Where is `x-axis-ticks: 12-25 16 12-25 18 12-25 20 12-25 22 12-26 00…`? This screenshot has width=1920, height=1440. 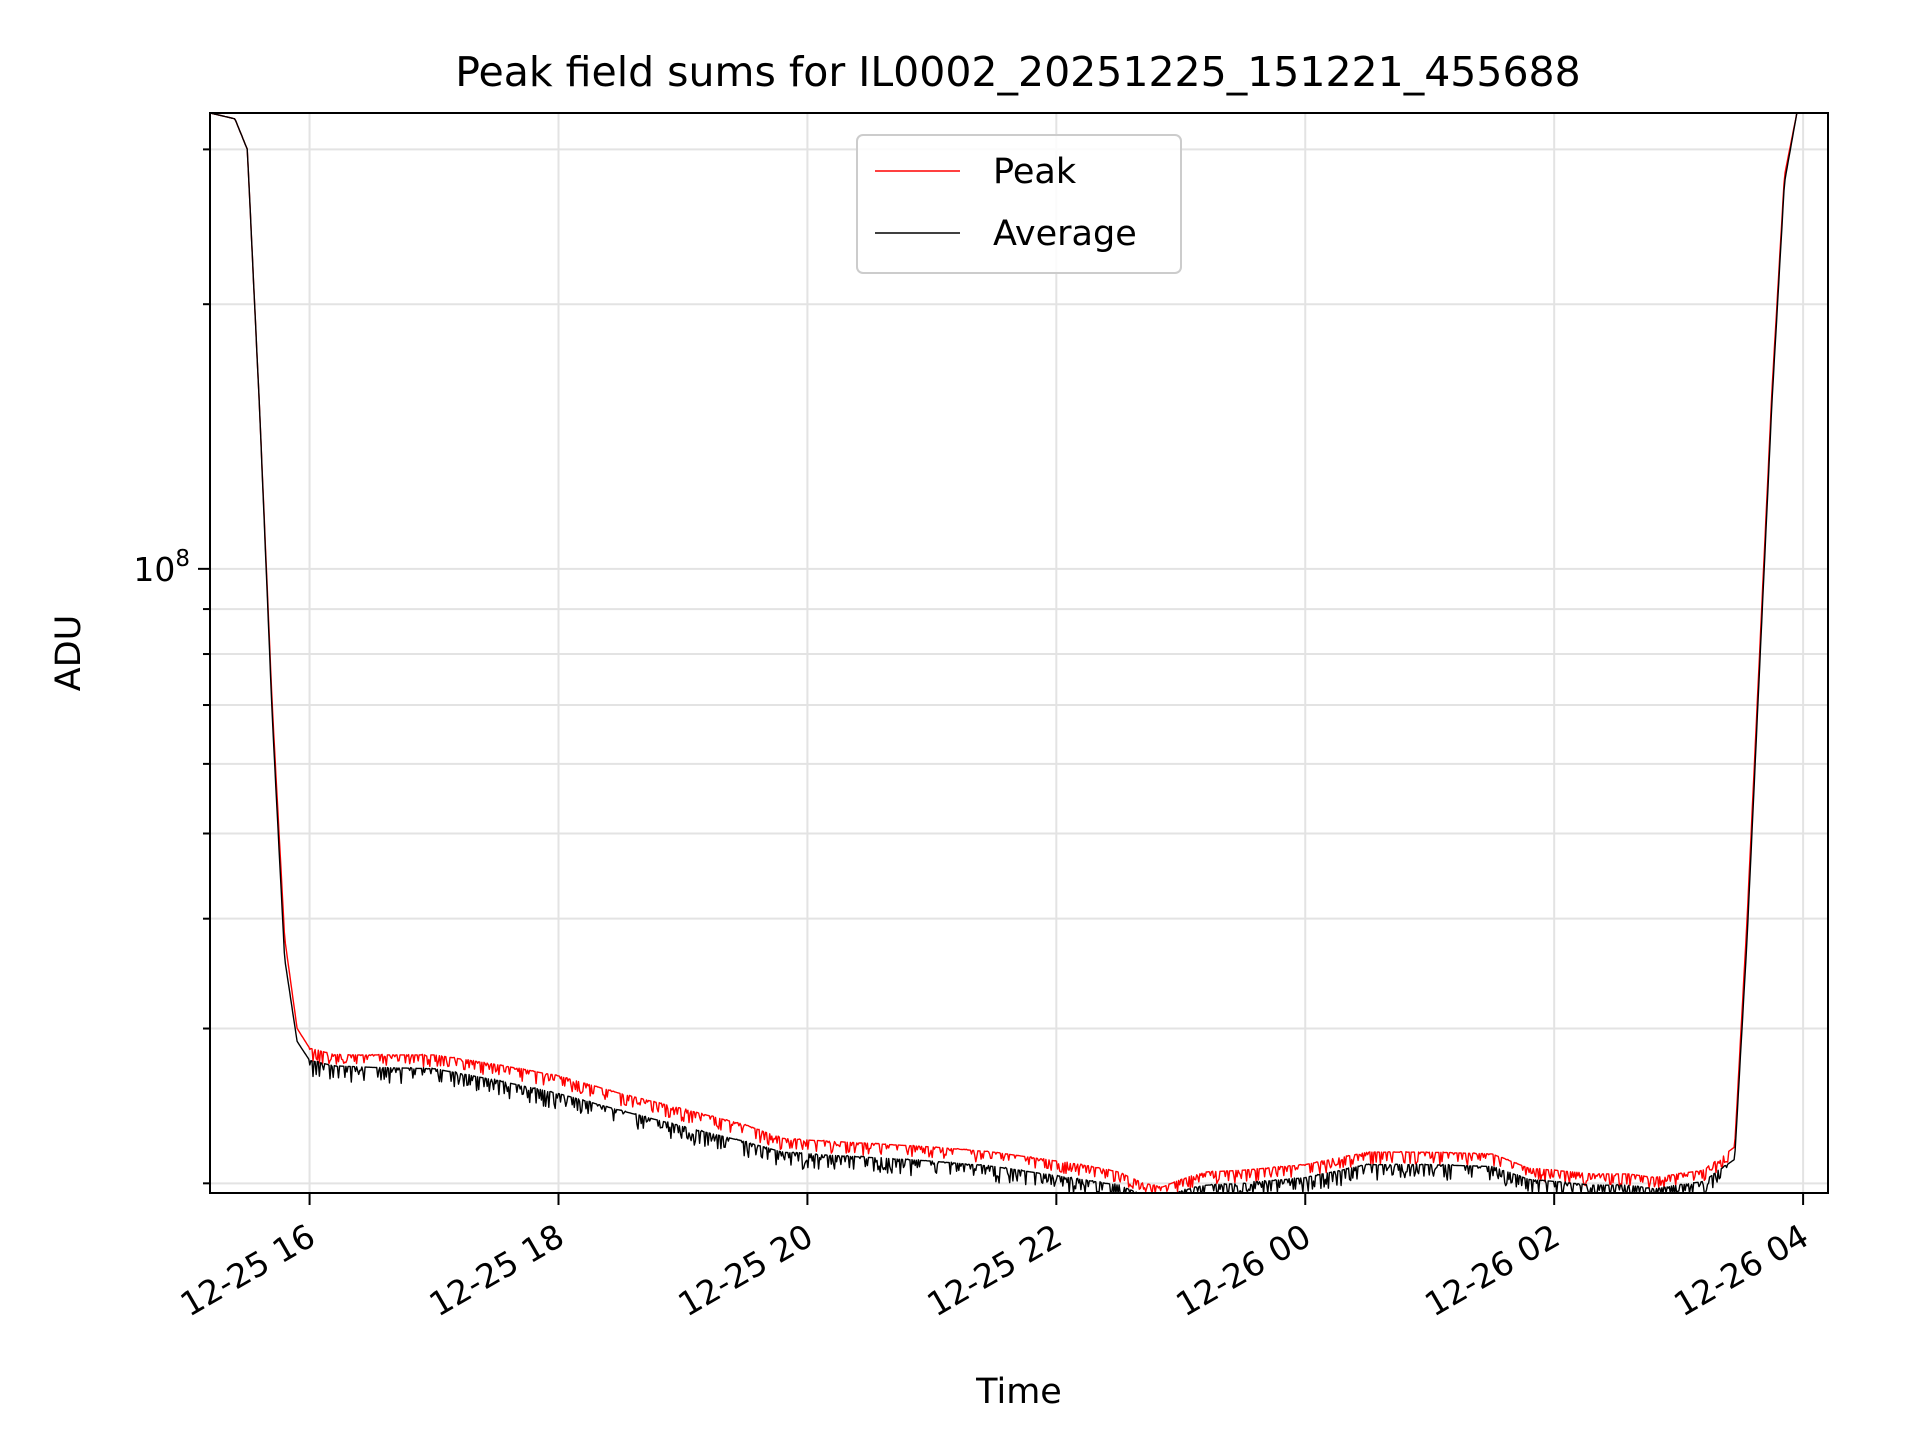
x-axis-ticks: 12-25 16 12-25 18 12-25 20 12-25 22 12-26 00… is located at coordinates (994, 1258).